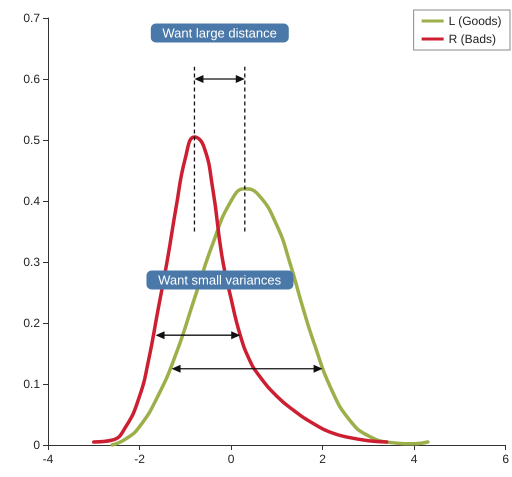  What do you see at coordinates (322, 459) in the screenshot?
I see `x-tick-label: 2` at bounding box center [322, 459].